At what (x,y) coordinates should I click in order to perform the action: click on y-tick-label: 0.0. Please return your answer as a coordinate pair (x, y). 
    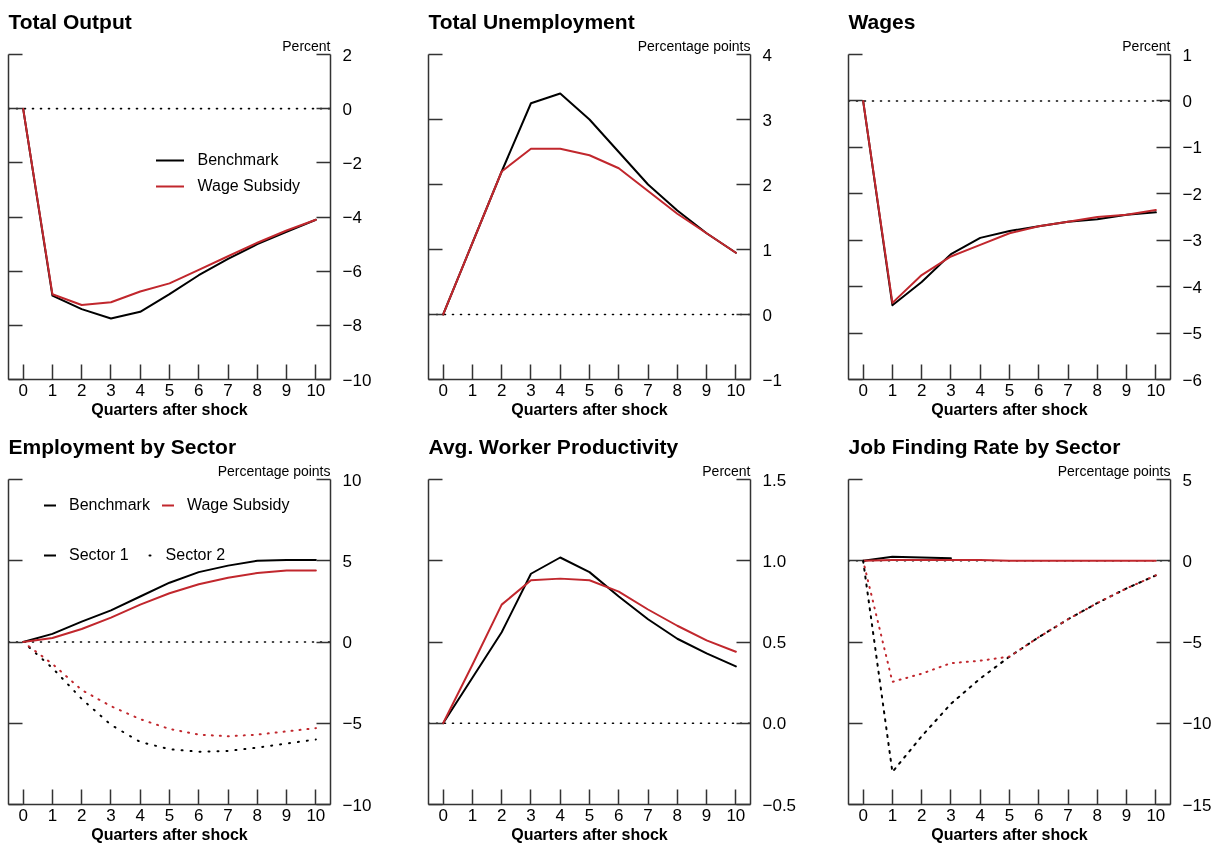
    Looking at the image, I should click on (774, 724).